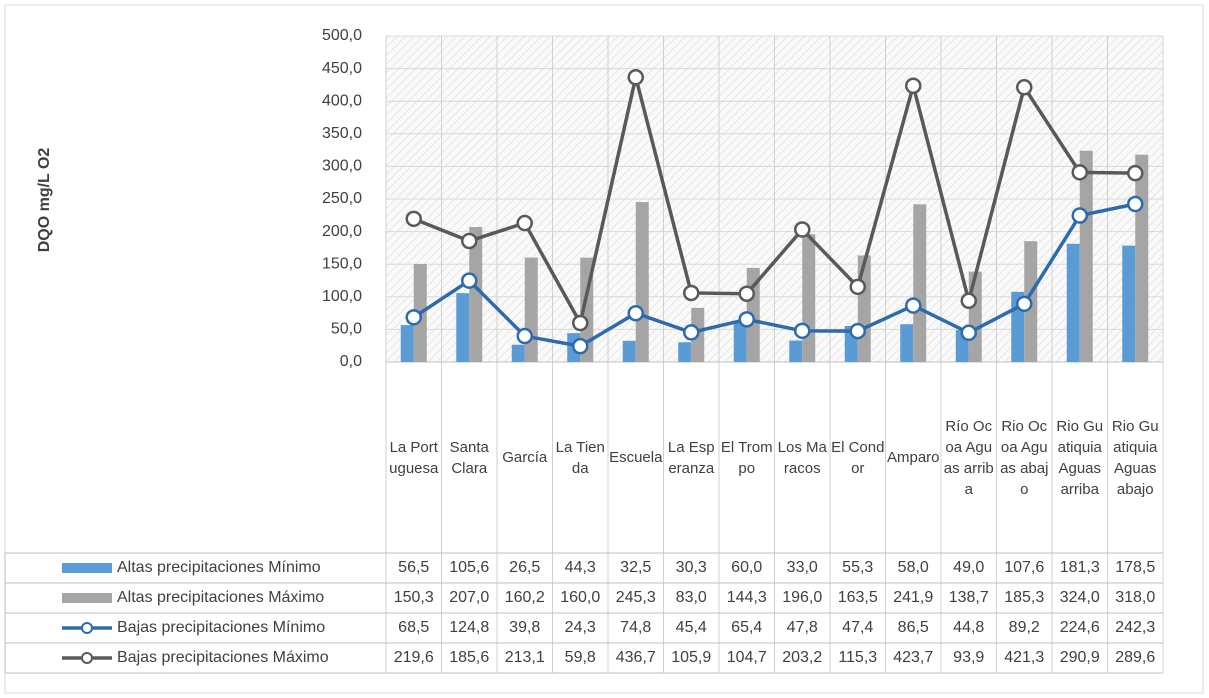 The height and width of the screenshot is (698, 1209). I want to click on category-label: Rio Ocoa Aguas abajo, so click(1024, 457).